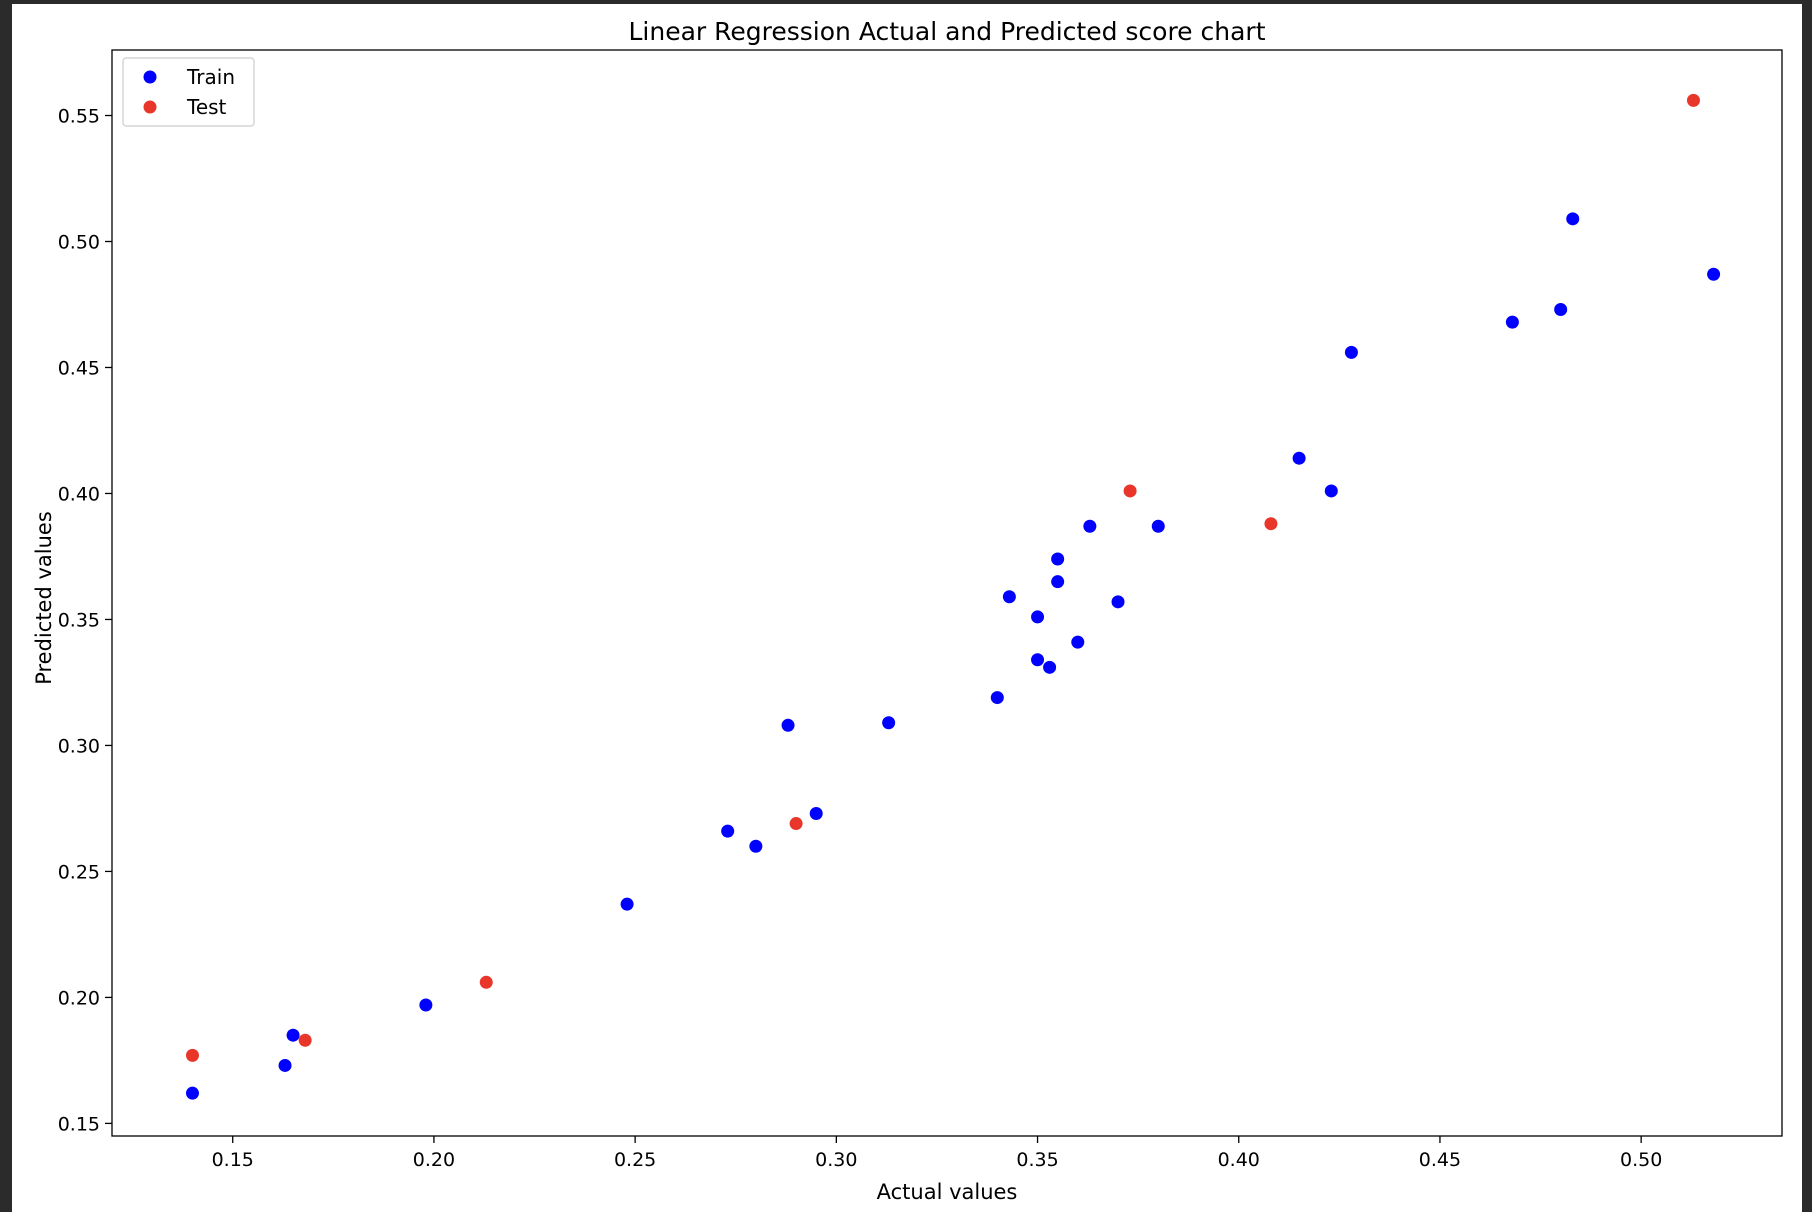 The width and height of the screenshot is (1812, 1212). I want to click on y-tick-label: 0.55, so click(79, 117).